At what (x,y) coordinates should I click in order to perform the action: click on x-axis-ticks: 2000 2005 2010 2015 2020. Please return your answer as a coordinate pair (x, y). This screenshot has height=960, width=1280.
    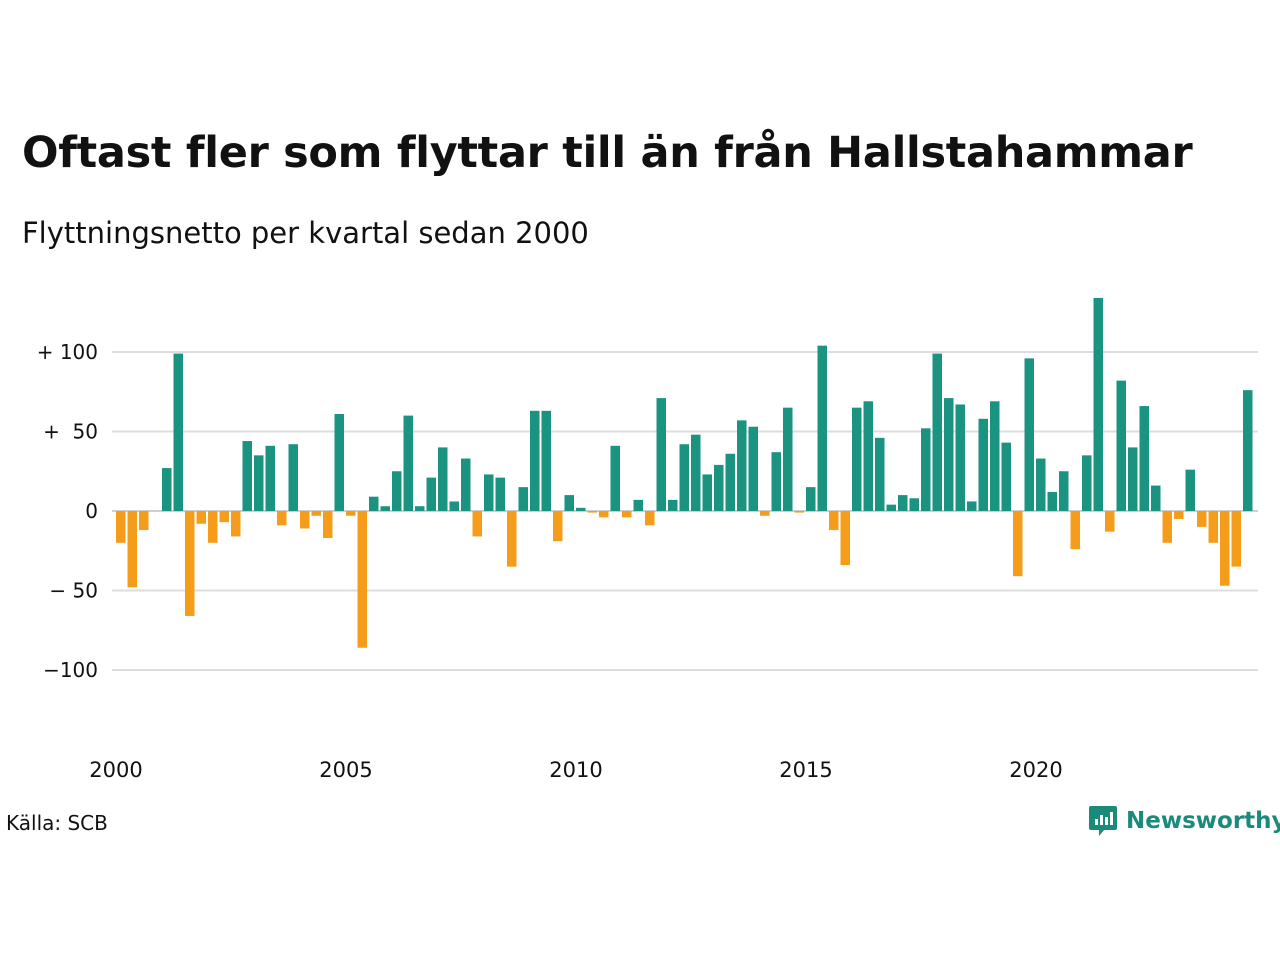
    Looking at the image, I should click on (575, 770).